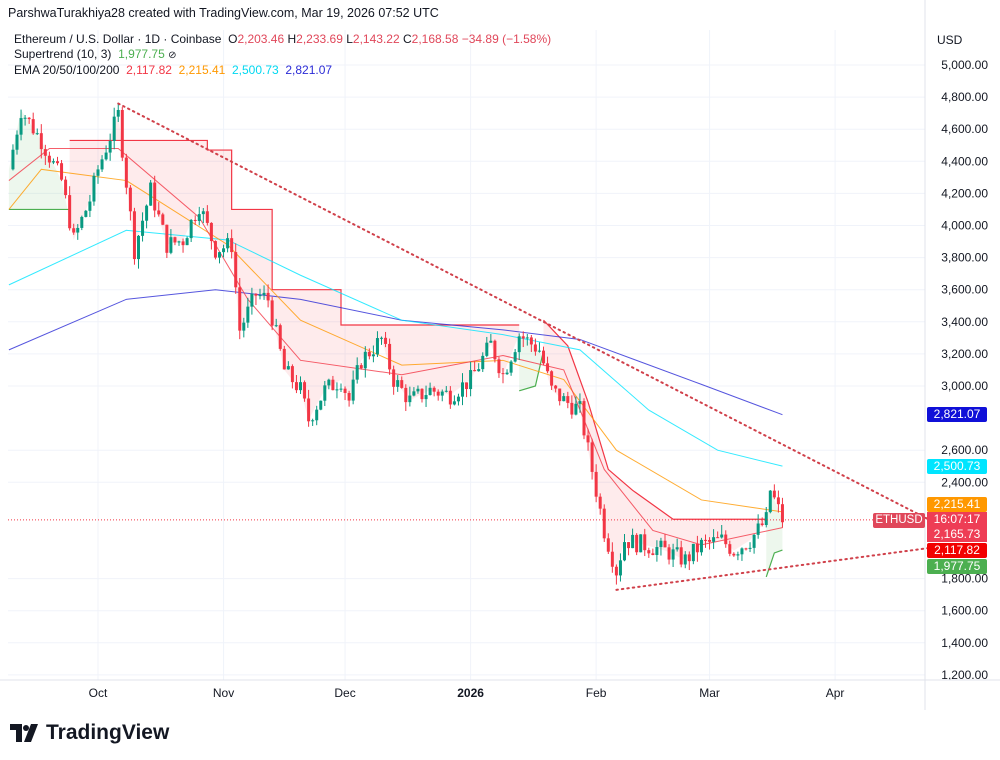 The height and width of the screenshot is (760, 1000). Describe the element at coordinates (172, 55) in the screenshot. I see `hidden-eye-icon: ⊘` at that location.